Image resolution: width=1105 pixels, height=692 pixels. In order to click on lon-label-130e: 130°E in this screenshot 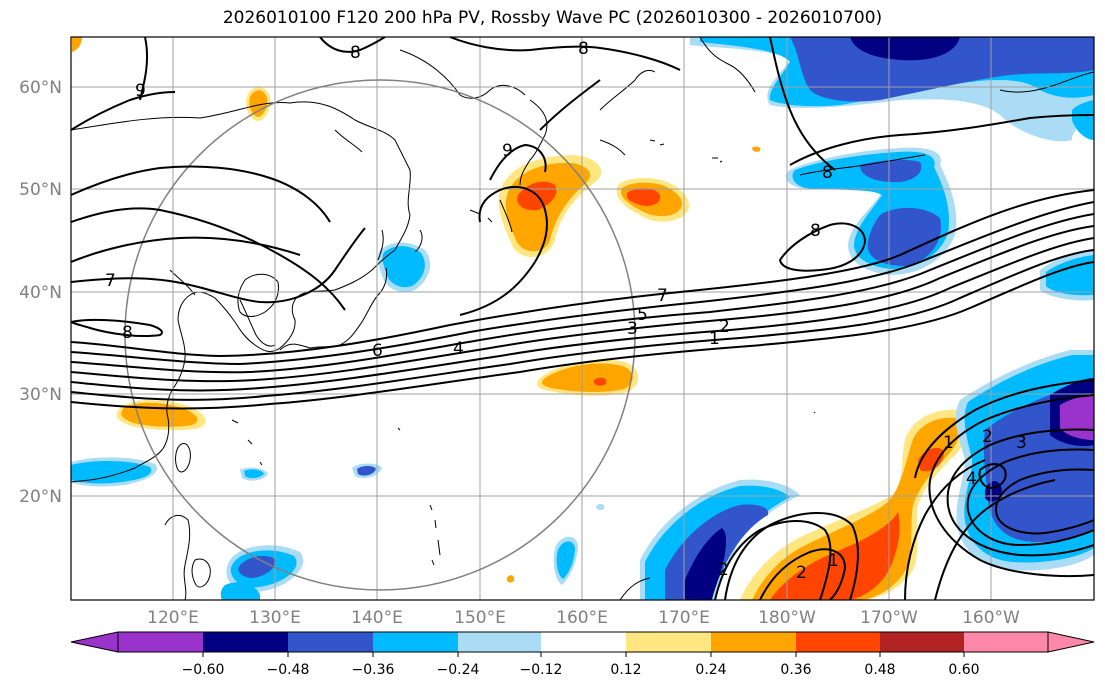, I will do `click(275, 618)`.